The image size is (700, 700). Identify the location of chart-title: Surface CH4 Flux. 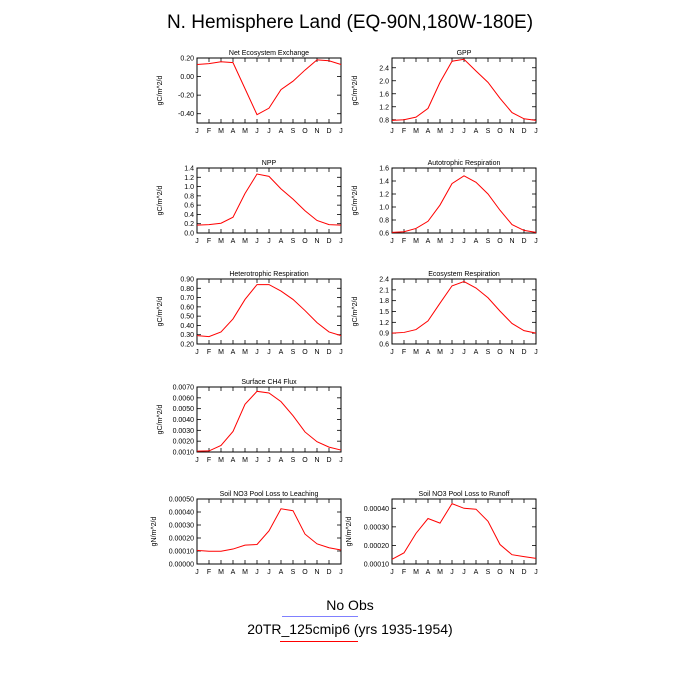
(269, 382).